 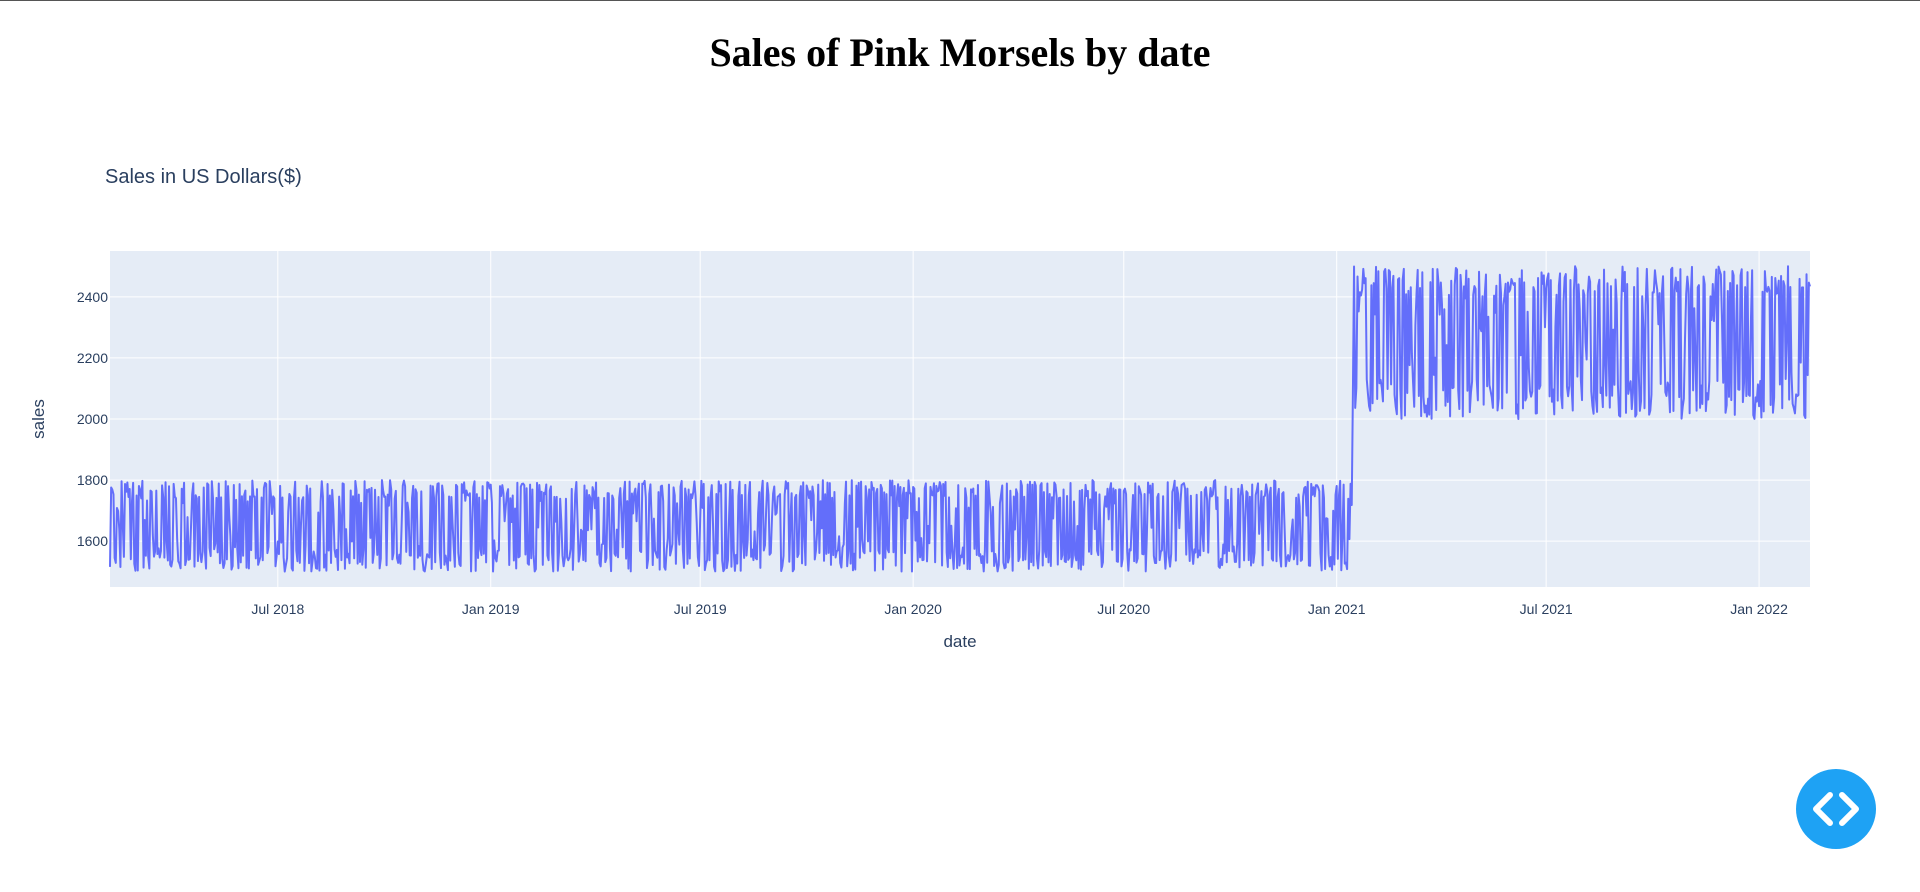 What do you see at coordinates (1546, 609) in the screenshot?
I see `x-tick-label: Jul 2021` at bounding box center [1546, 609].